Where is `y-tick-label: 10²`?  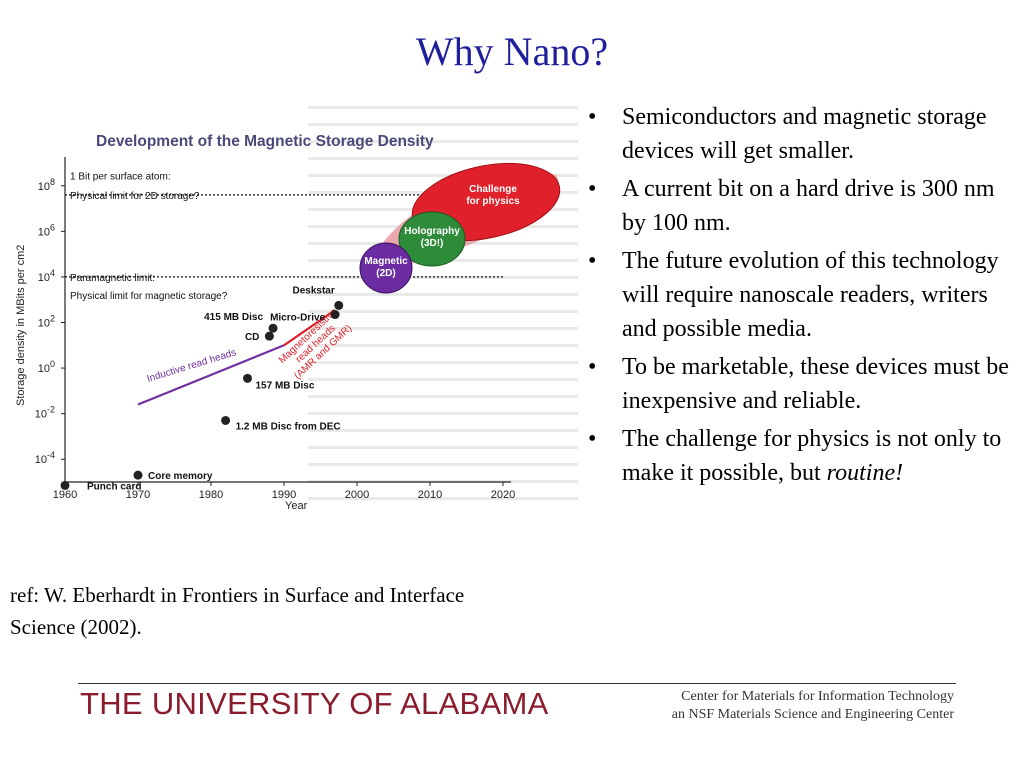
y-tick-label: 10² is located at coordinates (46, 322).